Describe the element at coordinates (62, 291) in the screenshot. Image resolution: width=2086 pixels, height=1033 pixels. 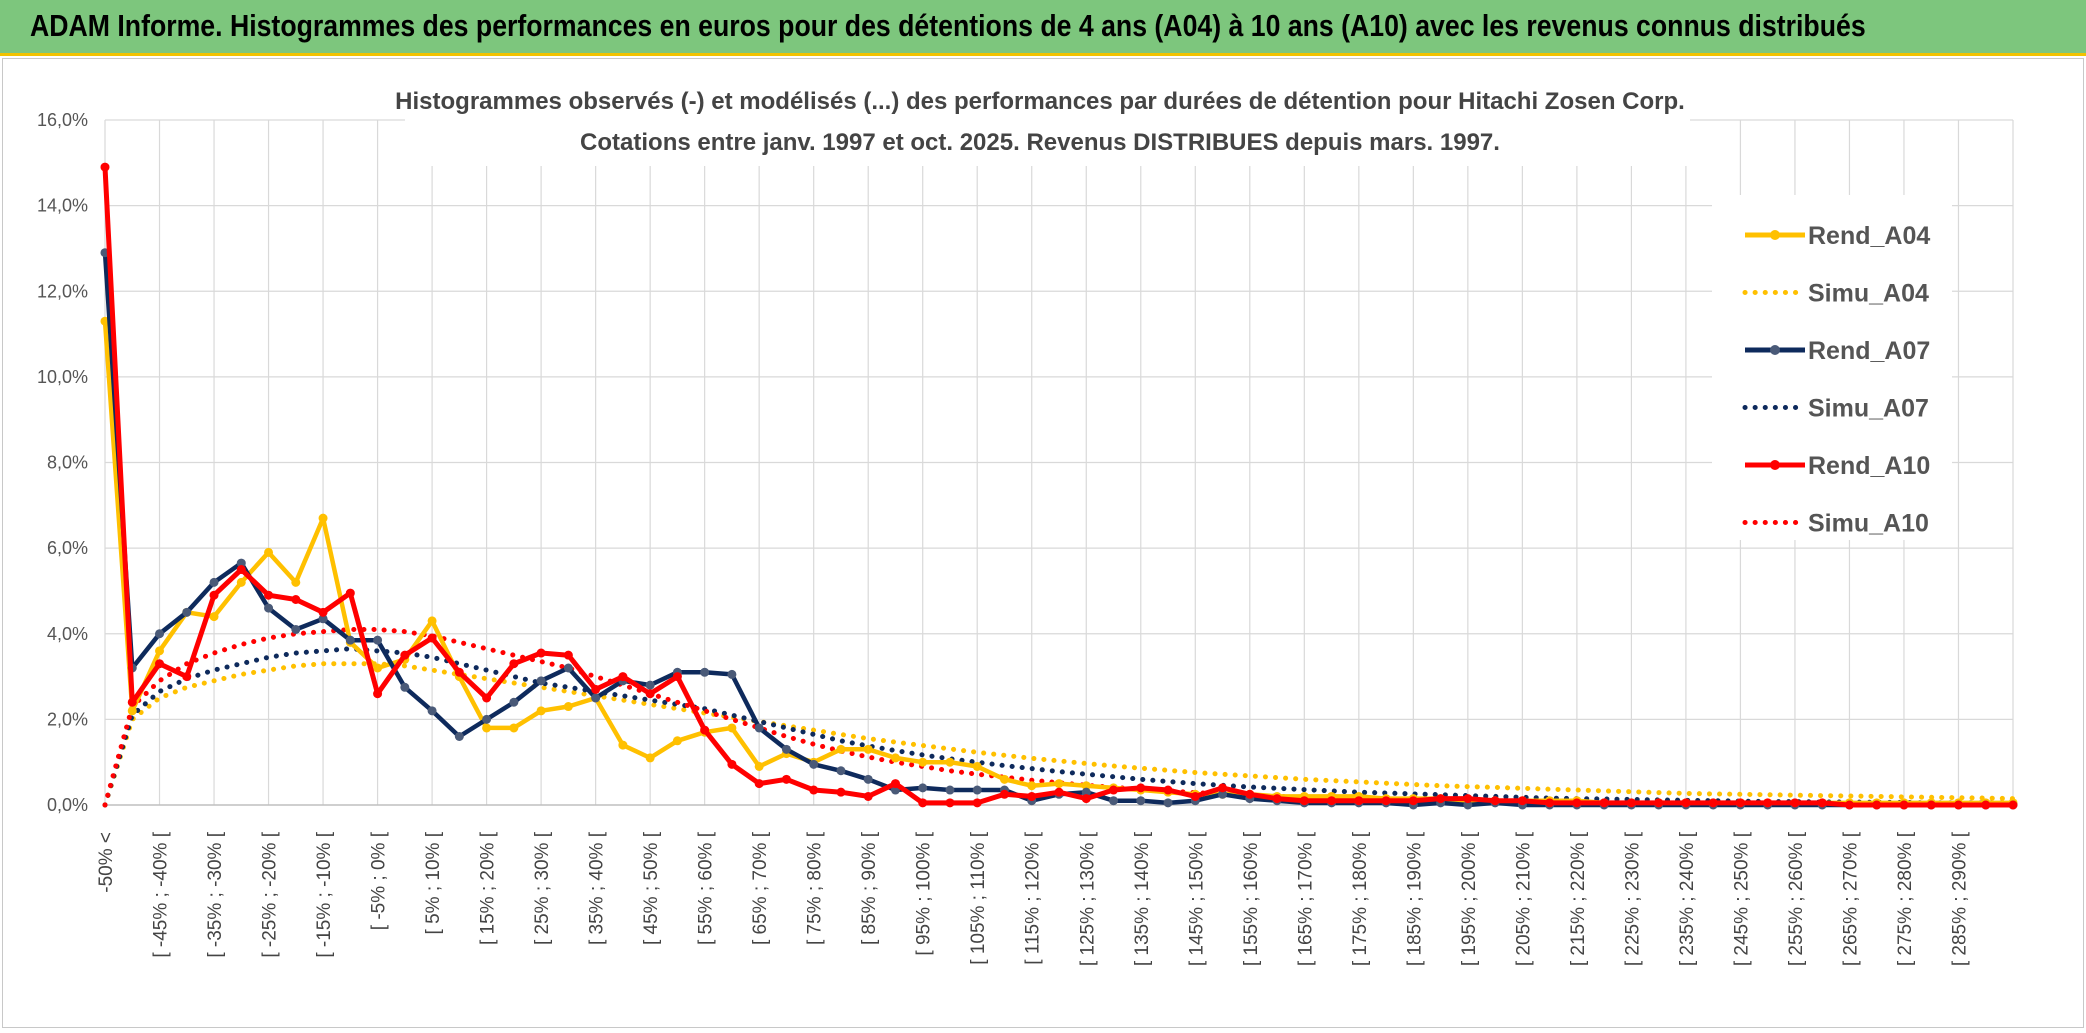
I see `y-tick-label: 12,0%` at that location.